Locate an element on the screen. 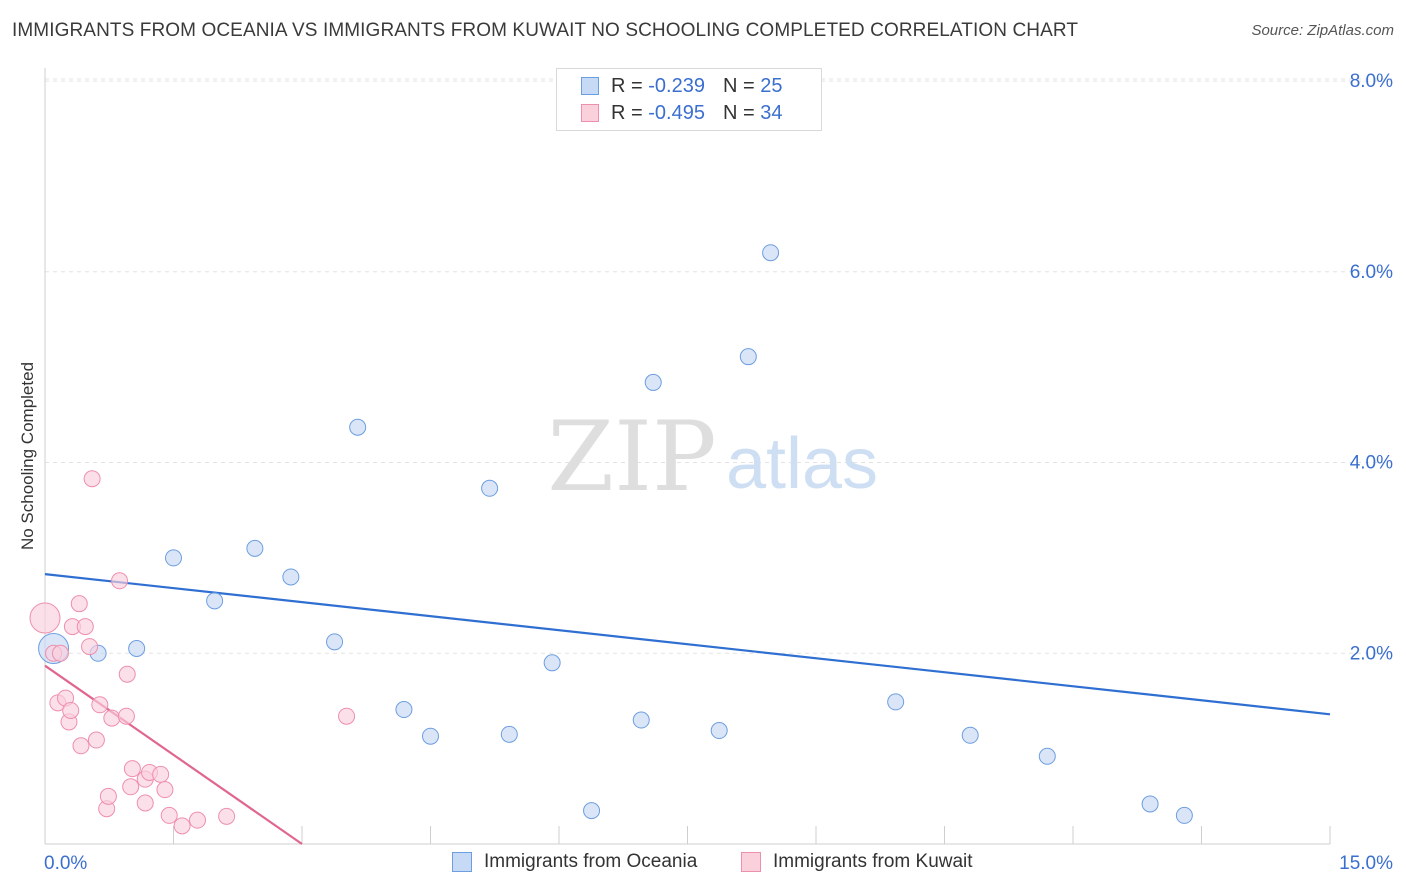 This screenshot has width=1406, height=892. watermark-zip: ZIP is located at coordinates (631, 457).